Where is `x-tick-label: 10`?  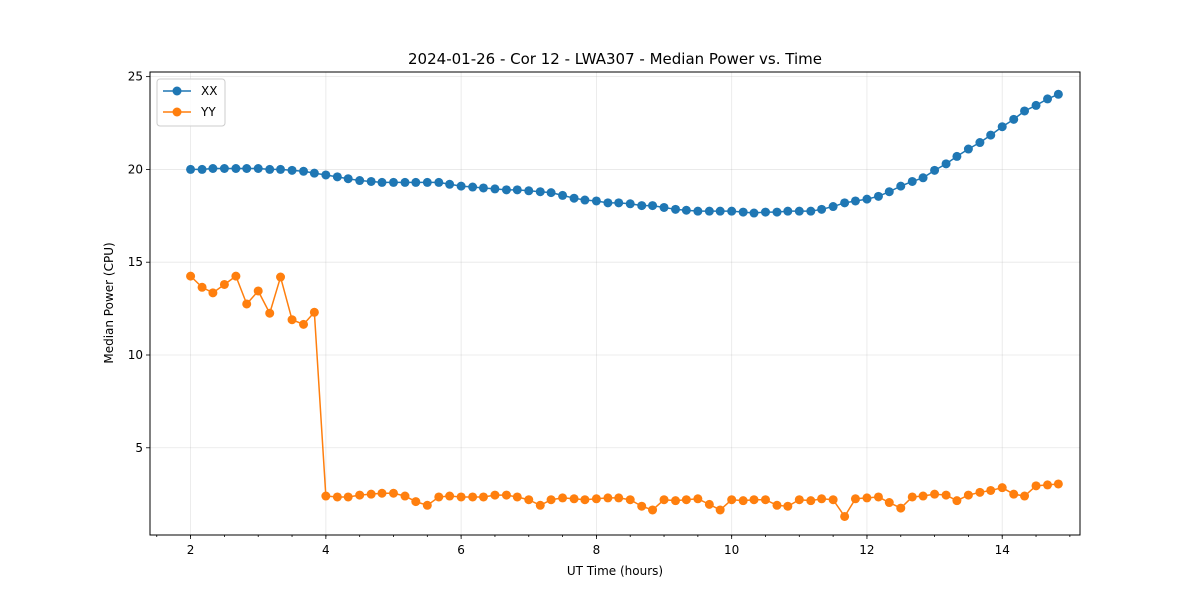 x-tick-label: 10 is located at coordinates (731, 550).